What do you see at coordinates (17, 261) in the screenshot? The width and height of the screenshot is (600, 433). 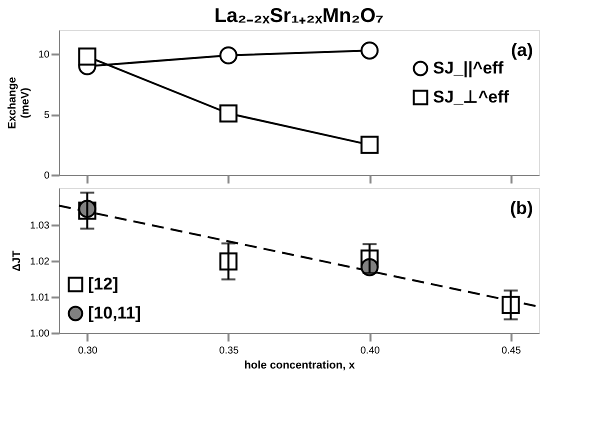 I see `y-axis-title: ΔJT` at bounding box center [17, 261].